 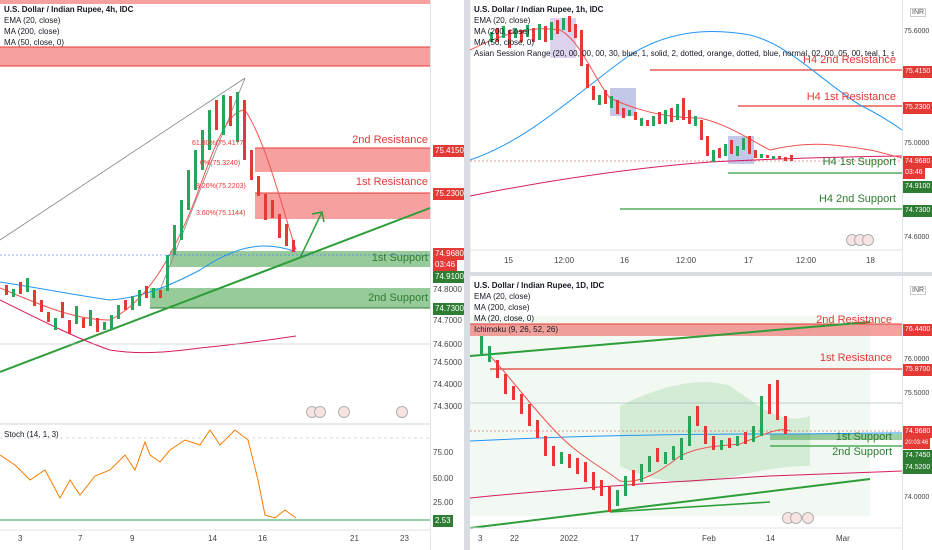 I want to click on legend-ichimoku: Ichimoku (9, 26, 52, 26), so click(x=516, y=329).